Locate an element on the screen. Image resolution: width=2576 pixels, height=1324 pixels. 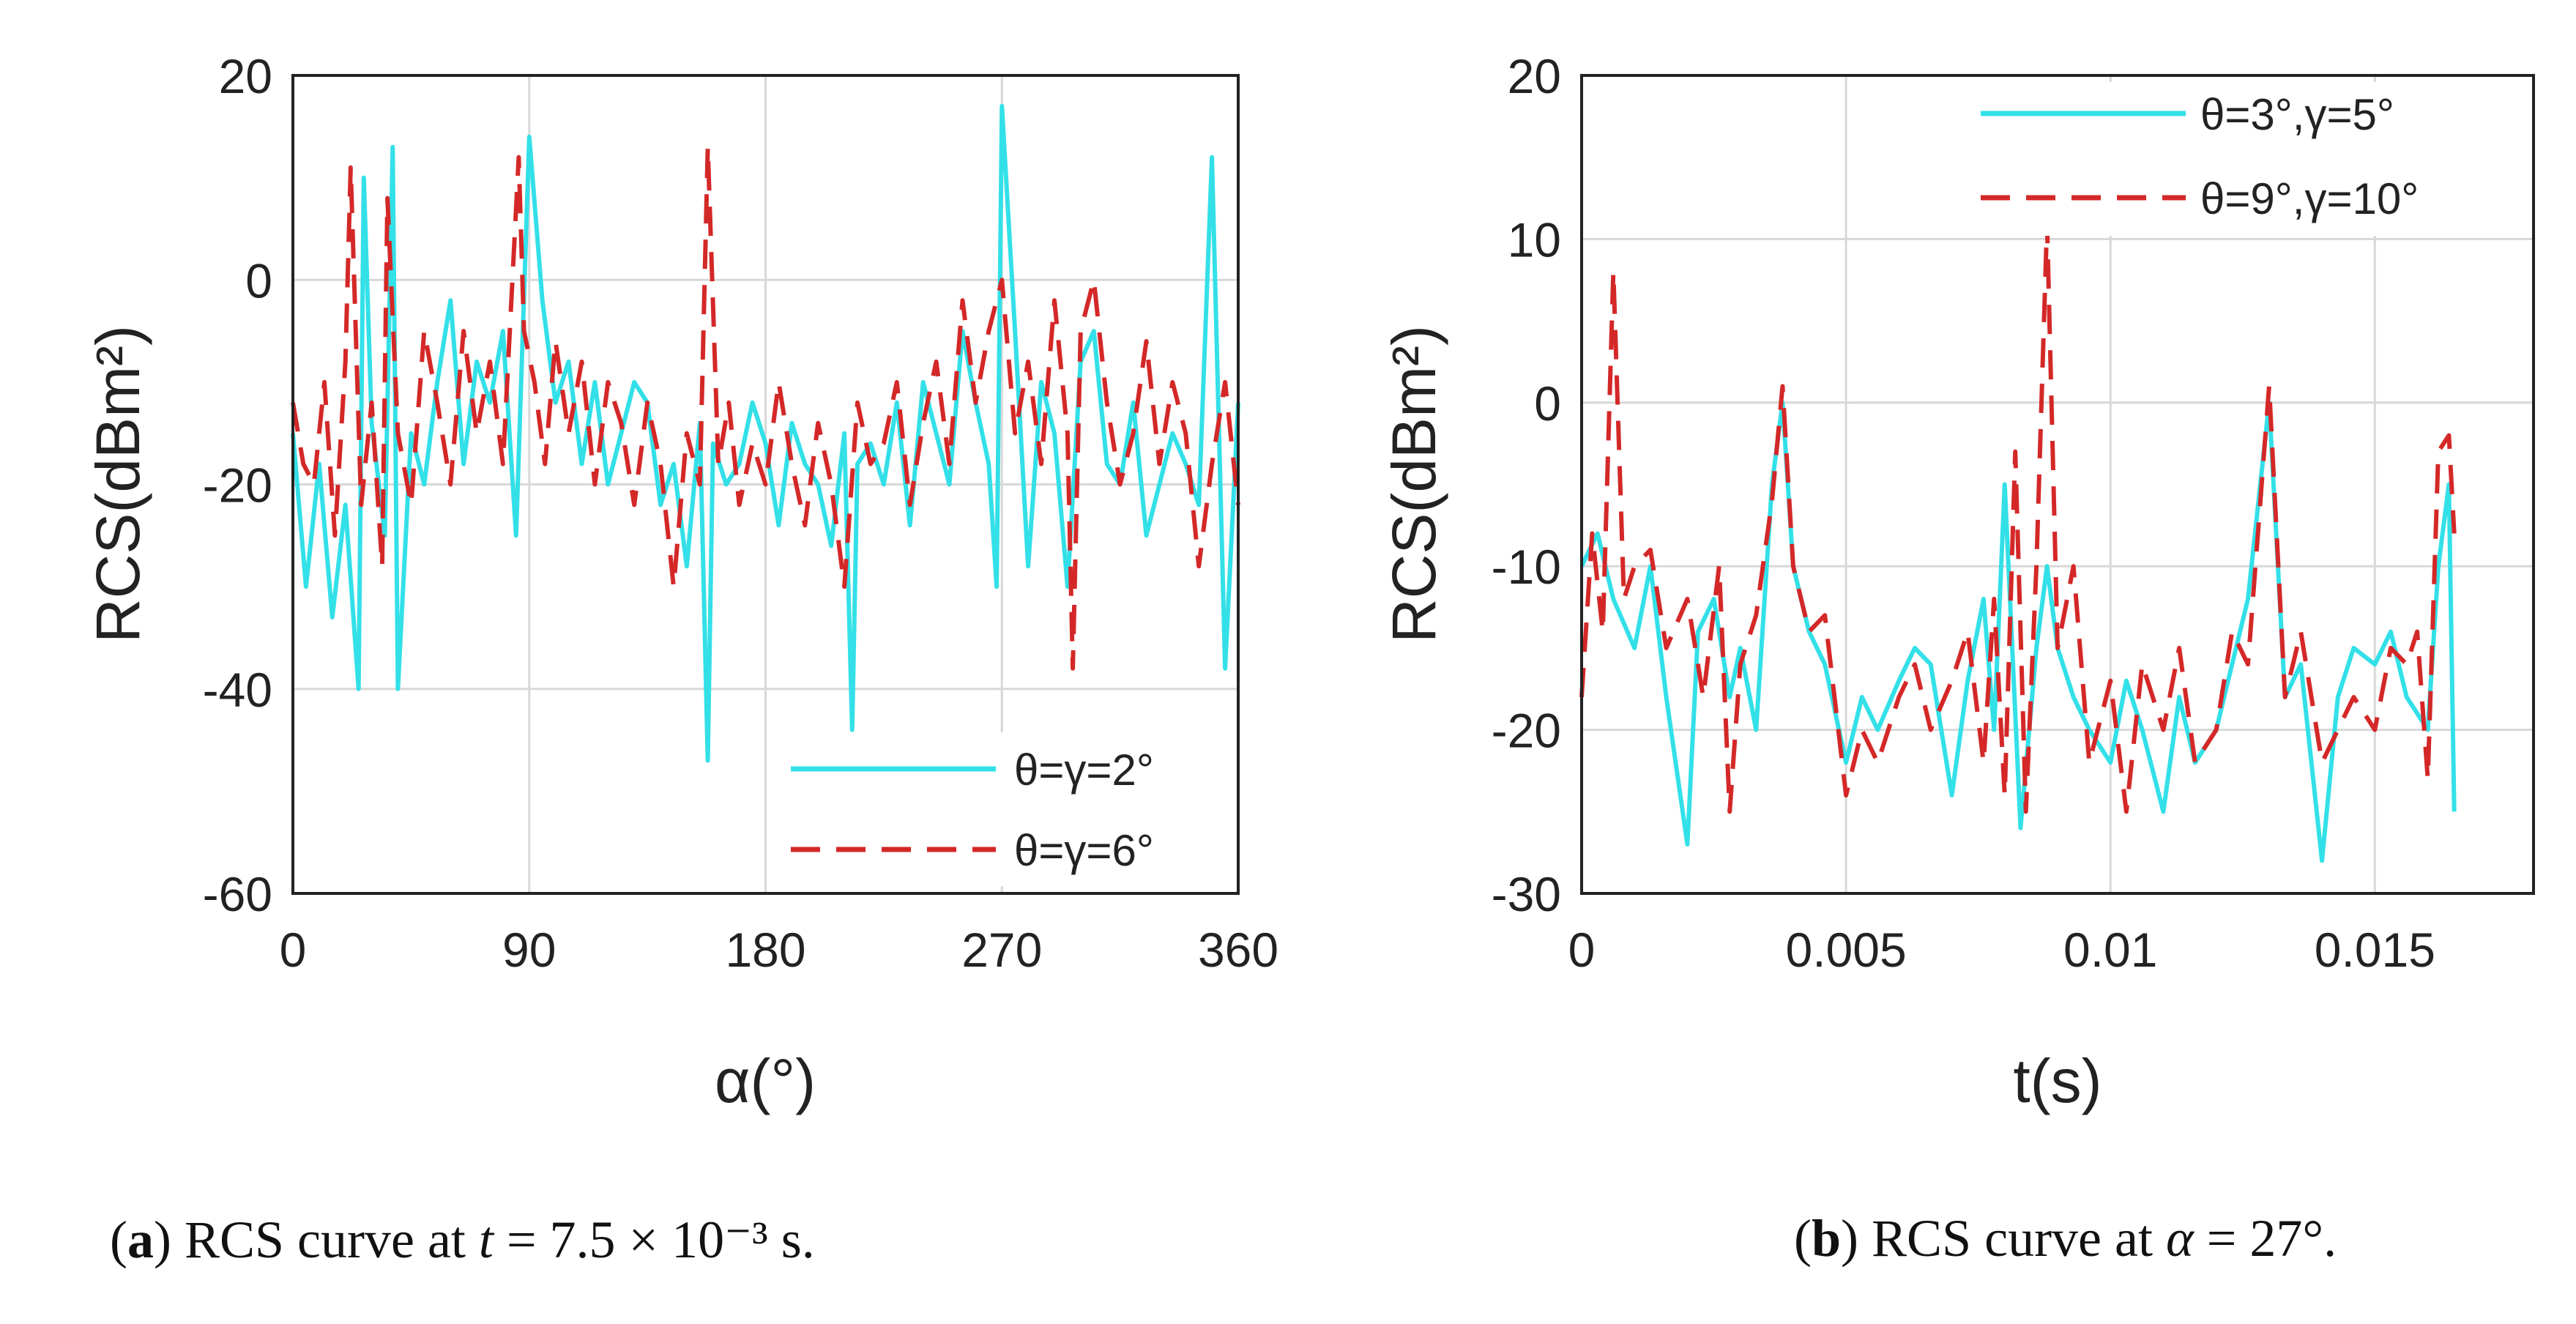
caption-b-var: α is located at coordinates (2179, 1238).